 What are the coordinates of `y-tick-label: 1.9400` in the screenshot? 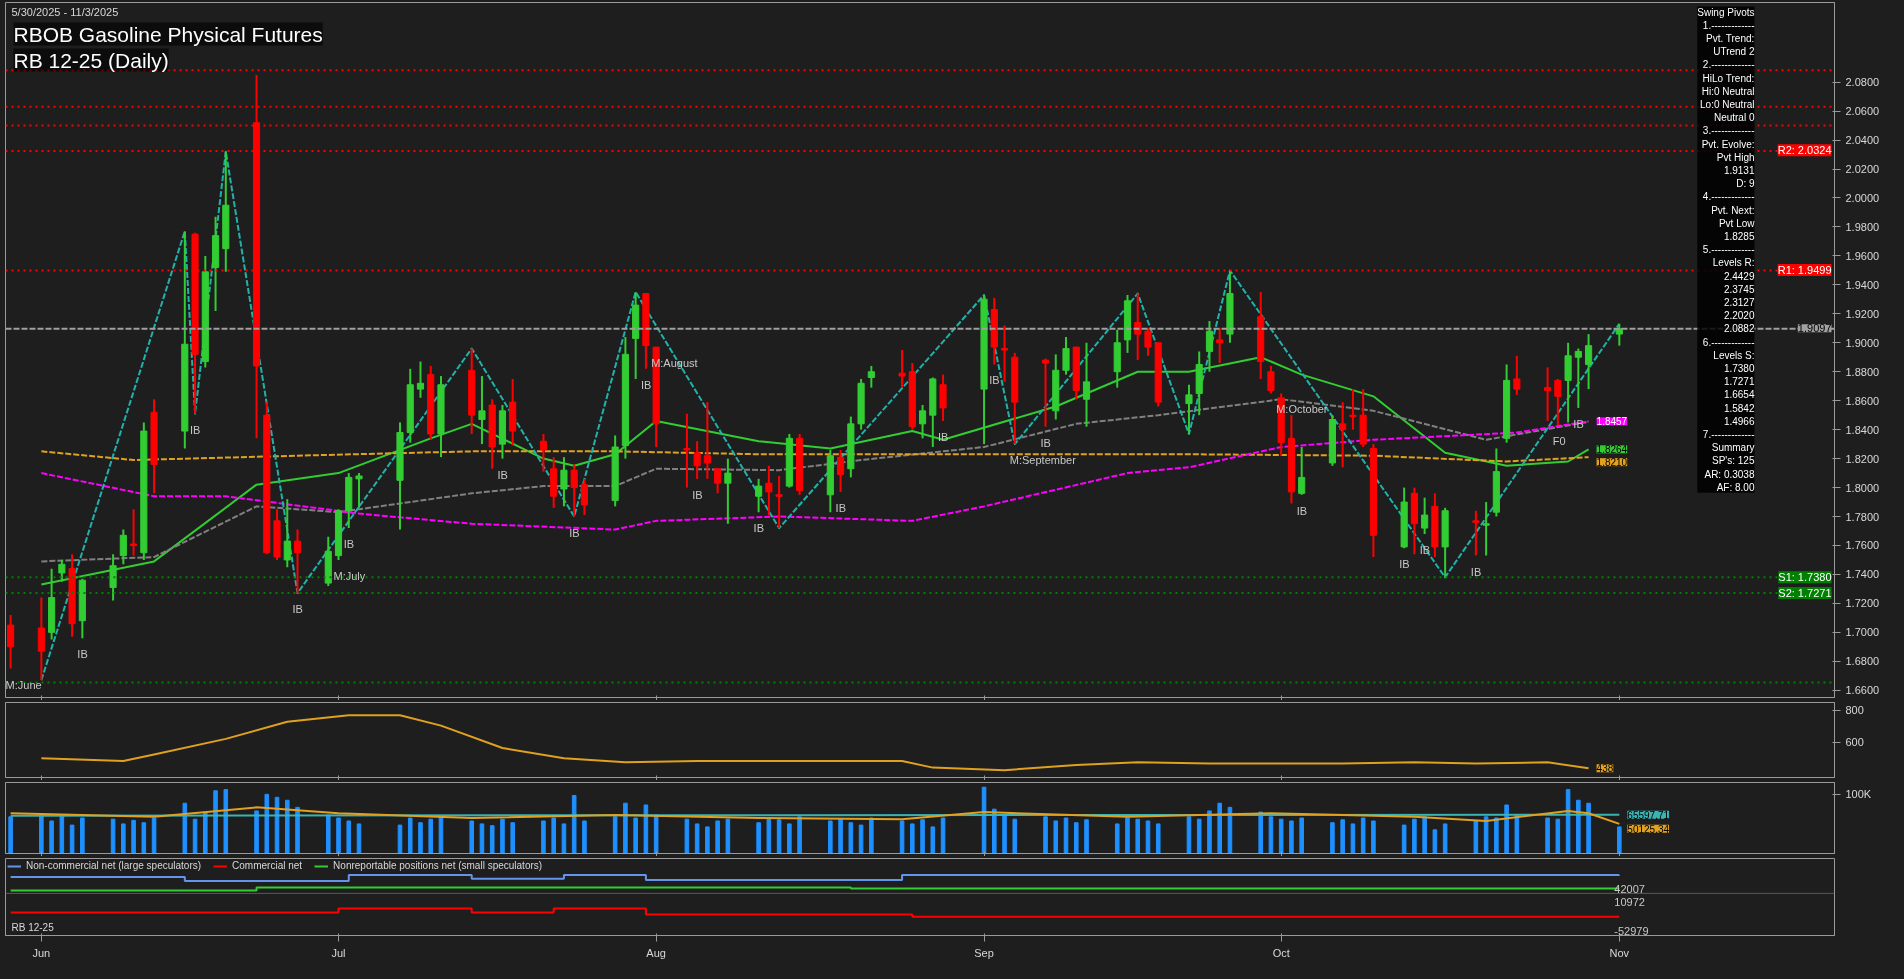 It's located at (1862, 284).